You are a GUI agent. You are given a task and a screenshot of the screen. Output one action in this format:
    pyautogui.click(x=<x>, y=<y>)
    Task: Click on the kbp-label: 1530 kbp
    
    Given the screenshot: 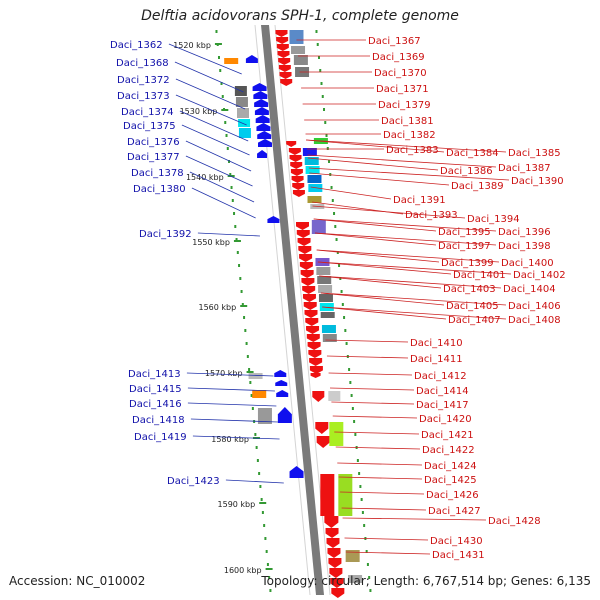 What is the action you would take?
    pyautogui.click(x=199, y=111)
    